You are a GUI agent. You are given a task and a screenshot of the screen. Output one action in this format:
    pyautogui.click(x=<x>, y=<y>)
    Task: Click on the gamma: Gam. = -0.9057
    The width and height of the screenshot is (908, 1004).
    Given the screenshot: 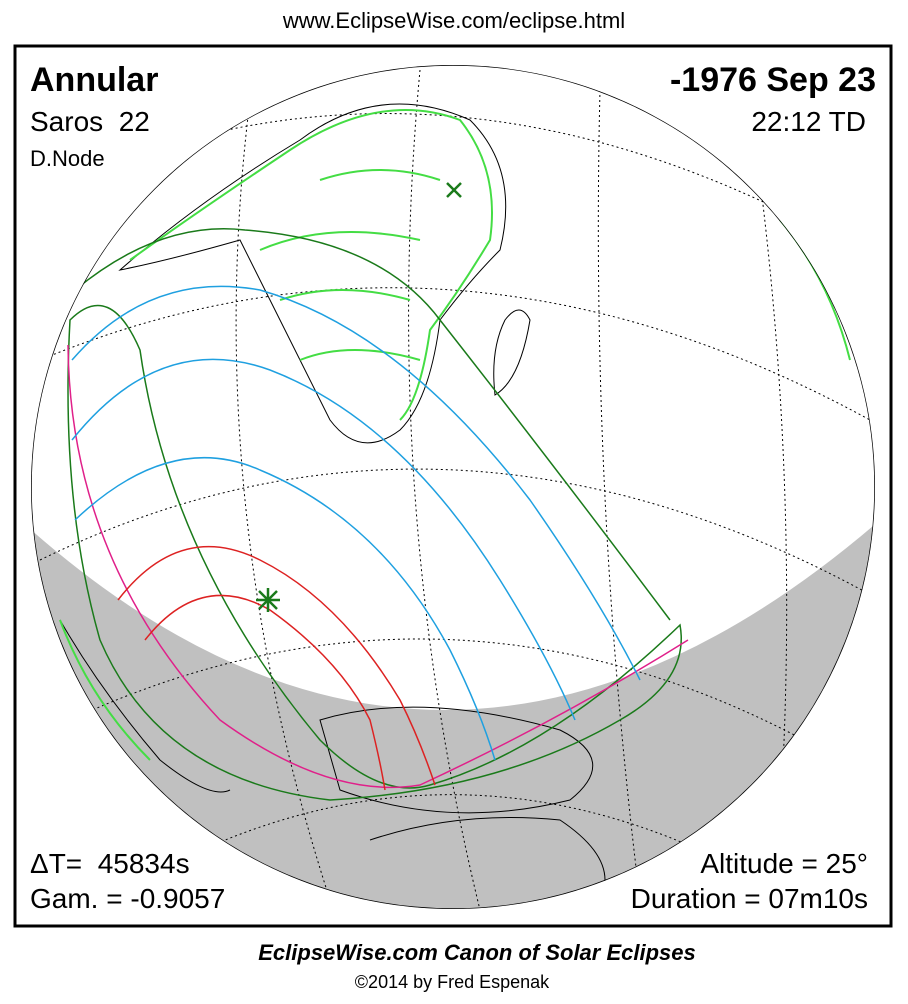 What is the action you would take?
    pyautogui.click(x=127, y=898)
    